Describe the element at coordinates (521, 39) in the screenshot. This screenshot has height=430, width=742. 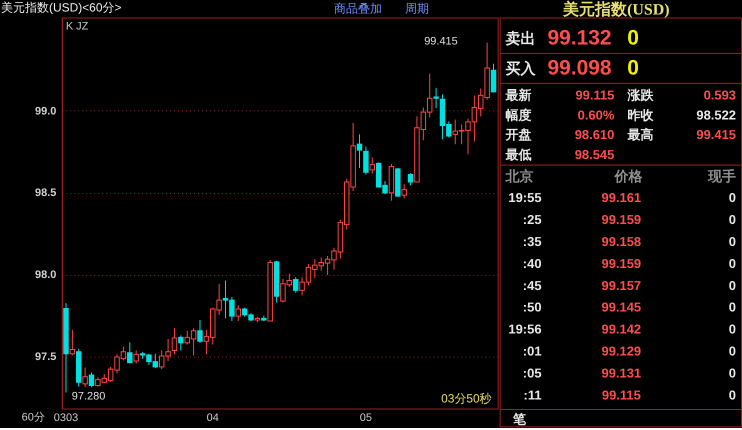
I see `text: 卖出` at that location.